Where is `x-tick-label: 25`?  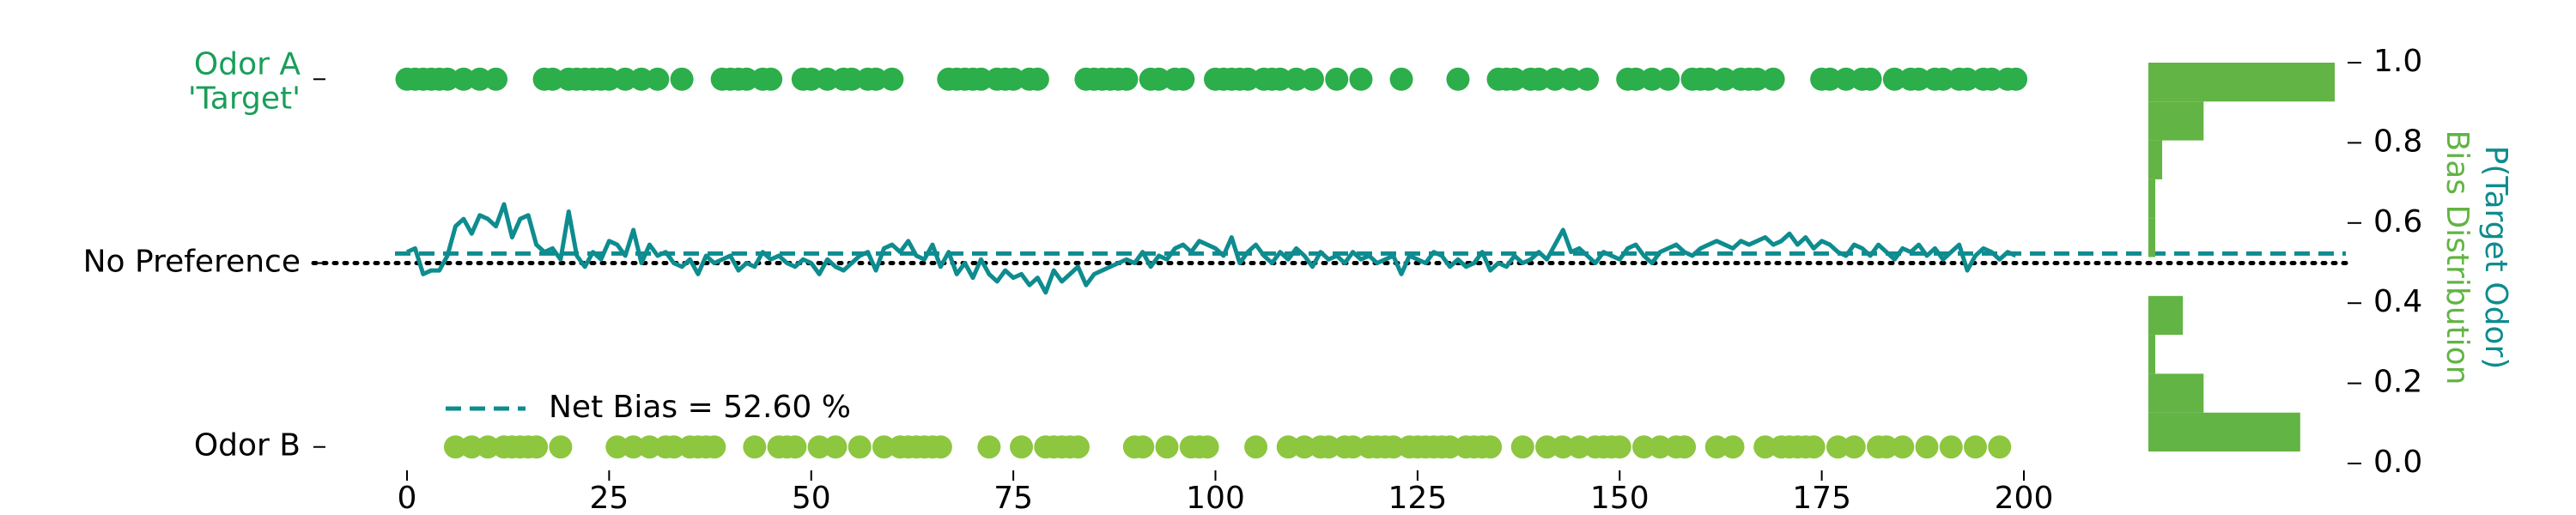
x-tick-label: 25 is located at coordinates (609, 498).